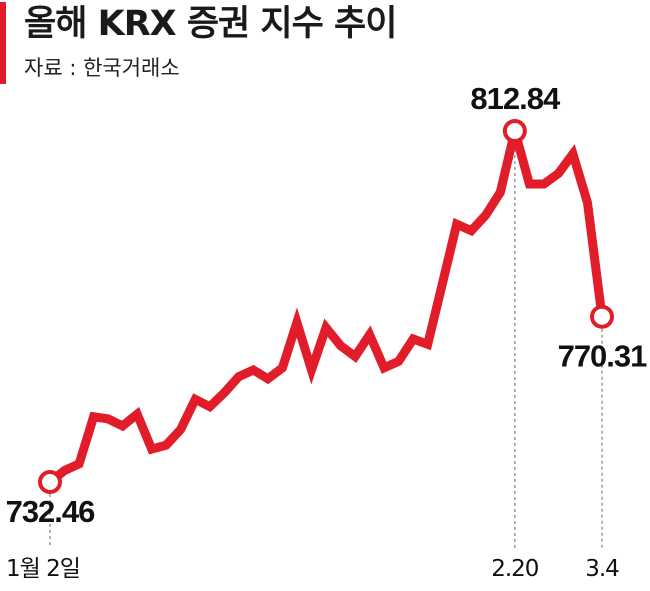 This screenshot has height=591, width=650. I want to click on x-tick-label: 1월 2일, so click(43, 569).